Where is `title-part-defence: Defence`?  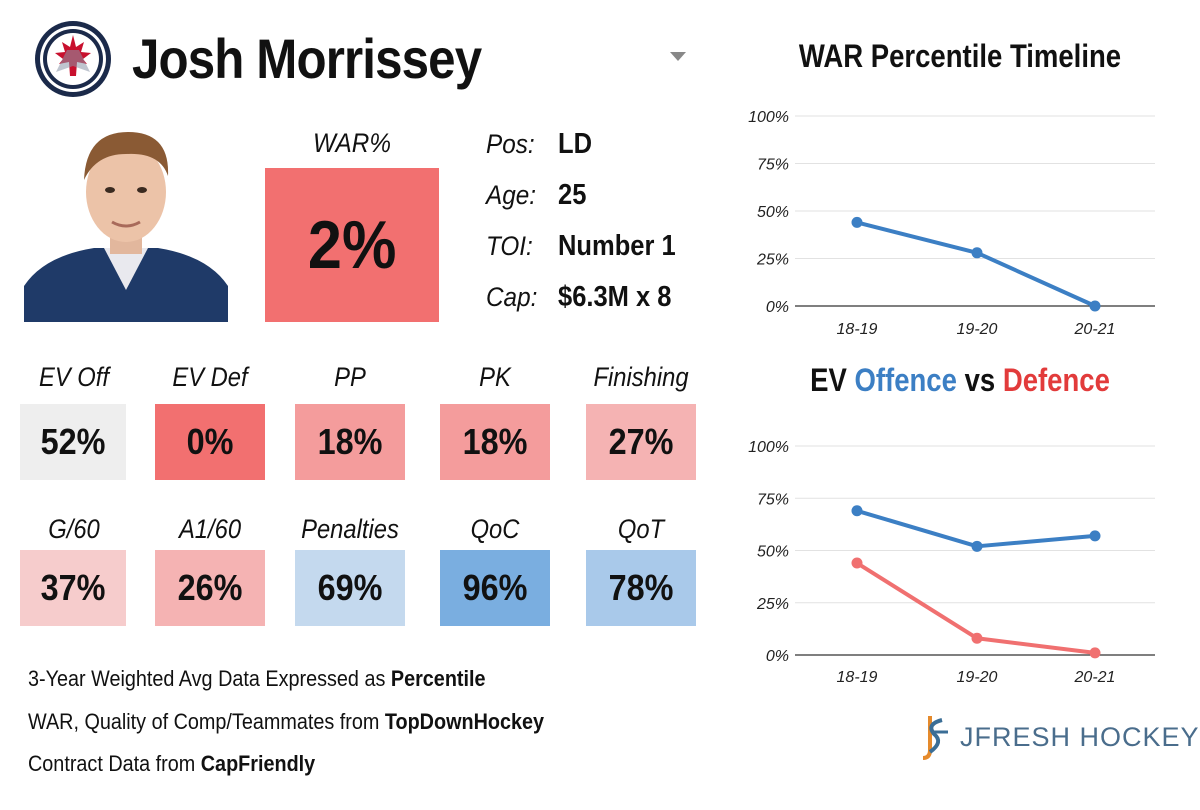
title-part-defence: Defence is located at coordinates (1056, 380).